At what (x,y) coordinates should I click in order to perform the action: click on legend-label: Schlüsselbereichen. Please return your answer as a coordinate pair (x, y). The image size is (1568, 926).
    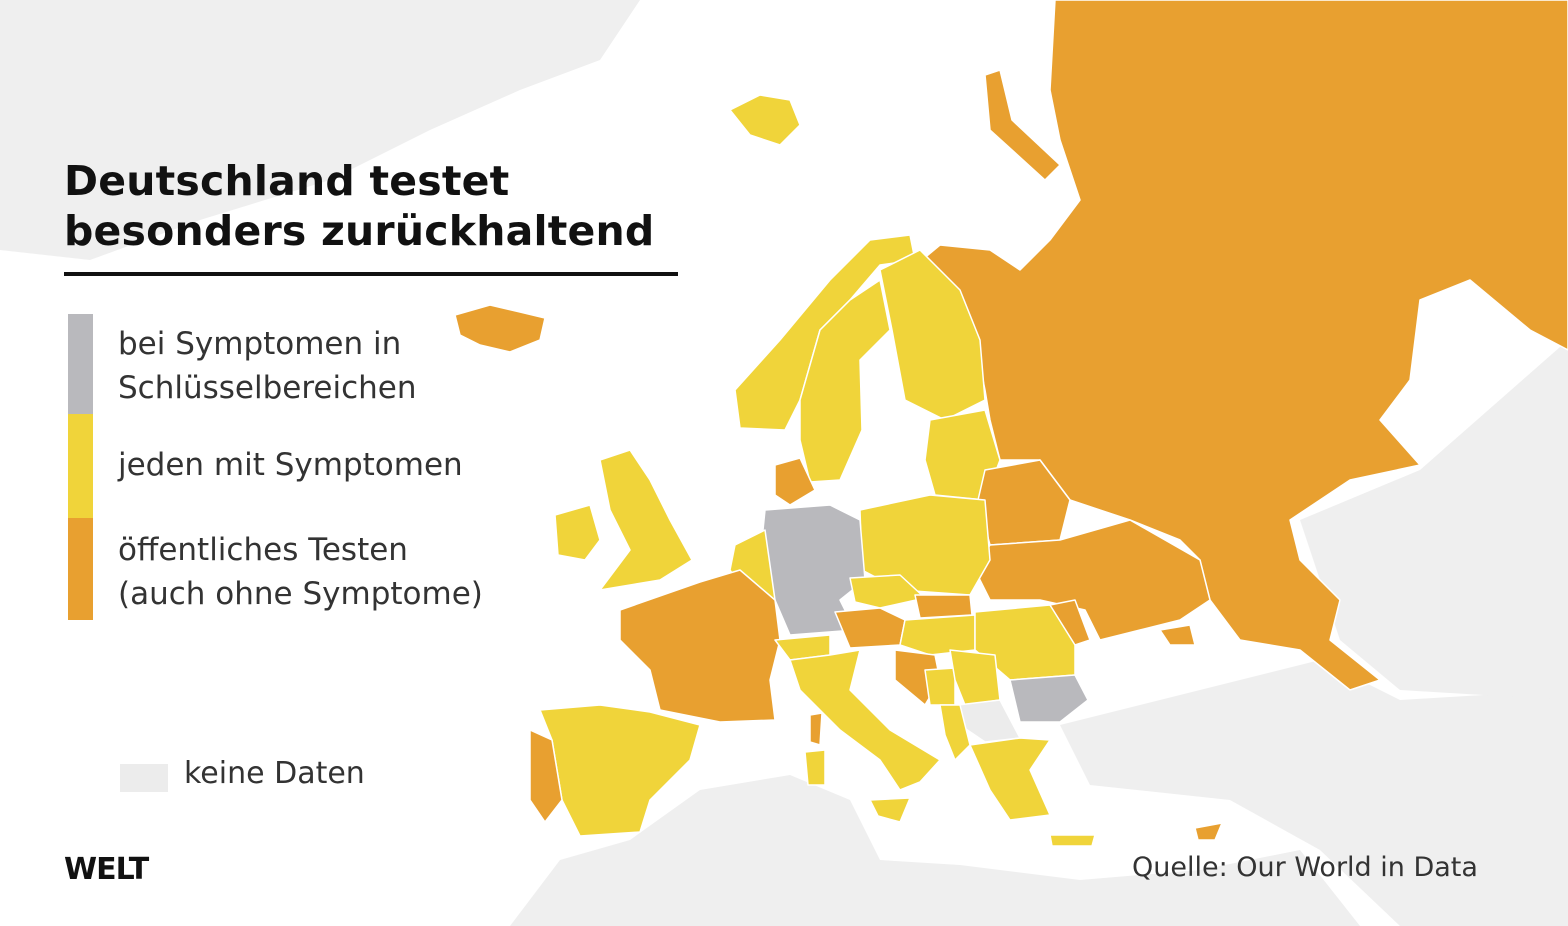
    Looking at the image, I should click on (267, 388).